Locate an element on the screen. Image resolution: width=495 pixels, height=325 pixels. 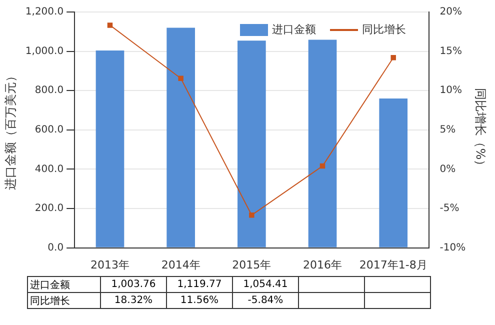
data-label: 18.32% is located at coordinates (133, 300).